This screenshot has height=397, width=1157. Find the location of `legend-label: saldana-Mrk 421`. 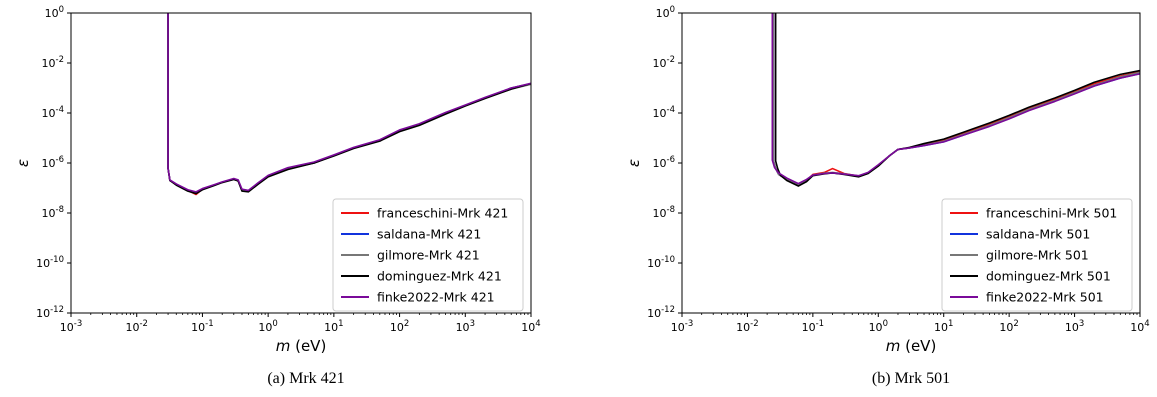

legend-label: saldana-Mrk 421 is located at coordinates (429, 234).